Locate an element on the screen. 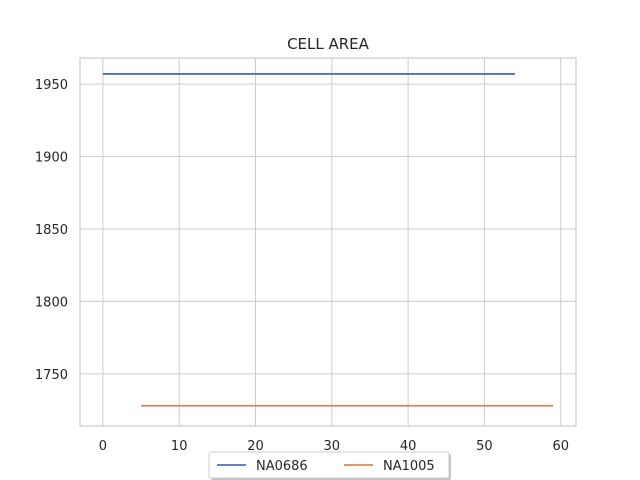  y-tick-label: 1800 is located at coordinates (51, 302).